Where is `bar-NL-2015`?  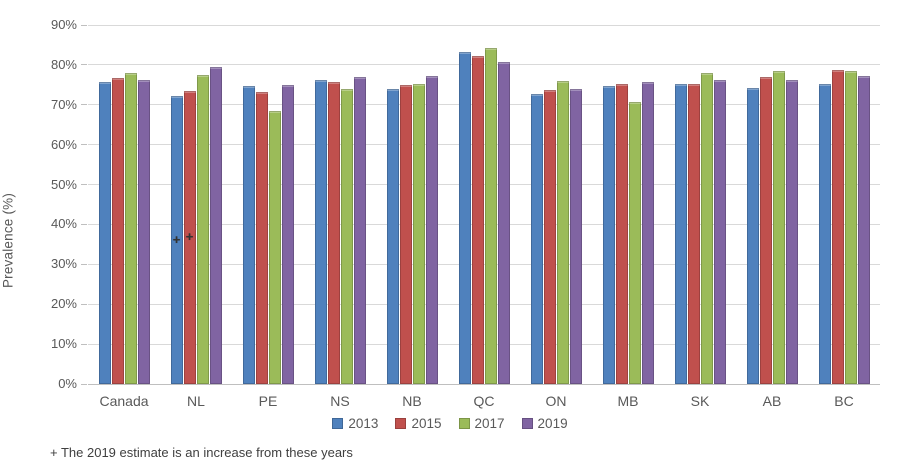 bar-NL-2015 is located at coordinates (189, 237).